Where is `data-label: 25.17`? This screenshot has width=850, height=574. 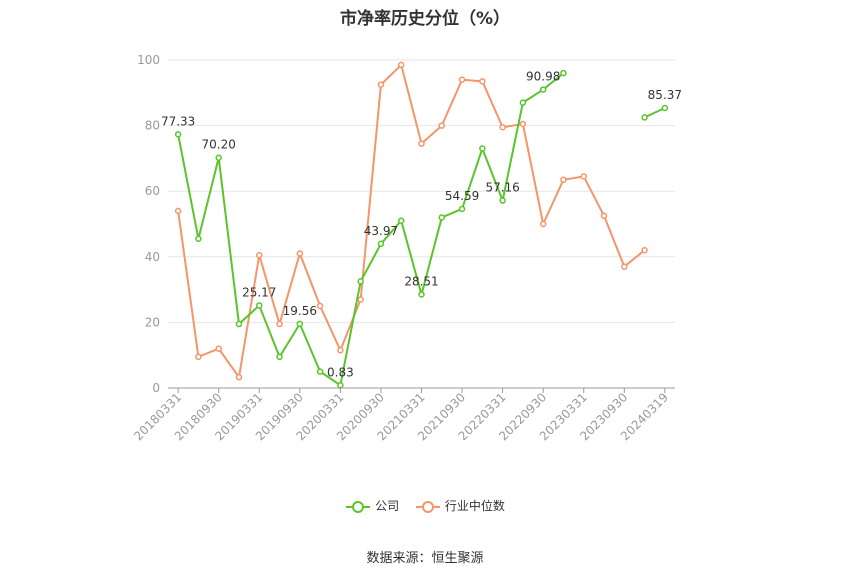
data-label: 25.17 is located at coordinates (259, 292).